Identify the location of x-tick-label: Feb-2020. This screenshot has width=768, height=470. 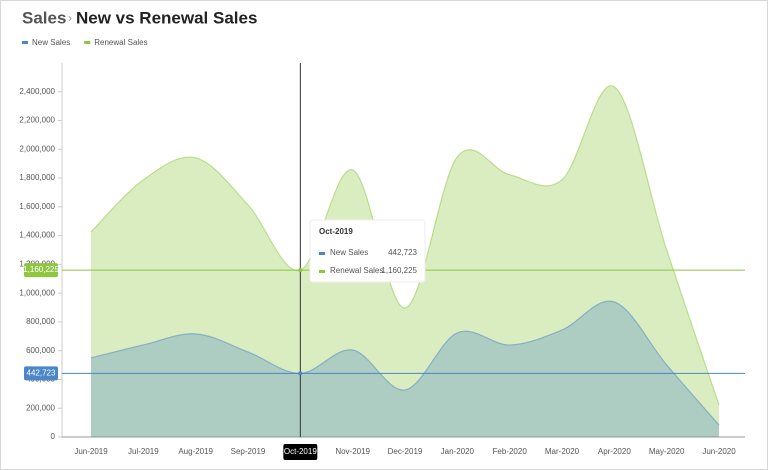
(510, 451).